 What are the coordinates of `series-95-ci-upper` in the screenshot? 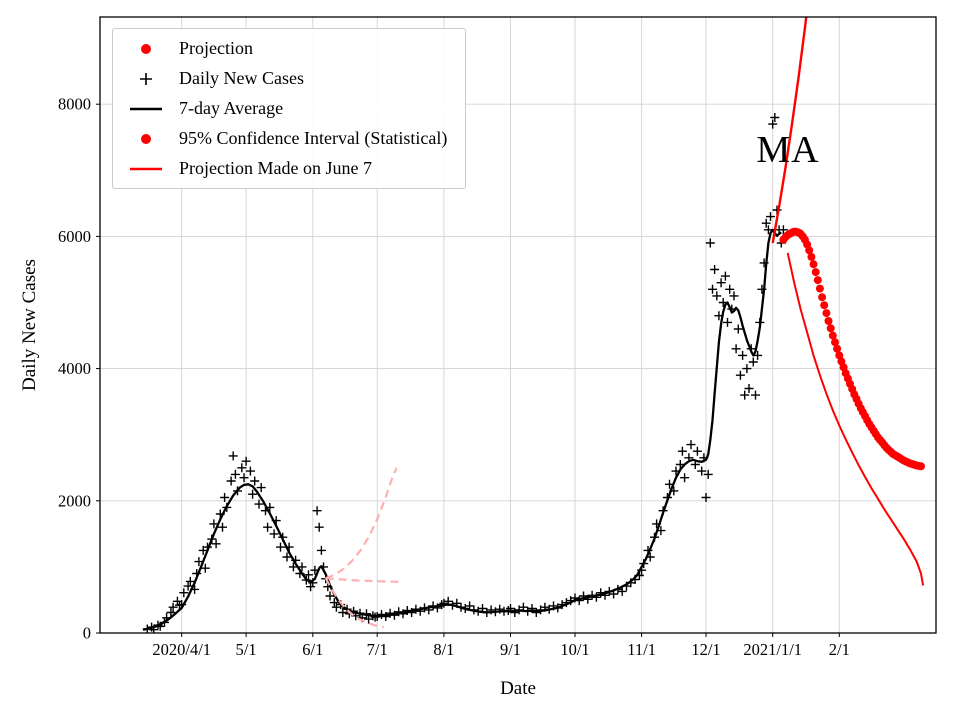 It's located at (361, 523).